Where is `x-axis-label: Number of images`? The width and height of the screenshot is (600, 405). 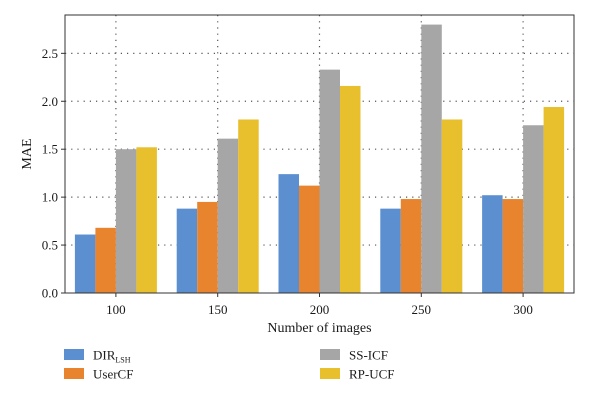
x-axis-label: Number of images is located at coordinates (319, 328).